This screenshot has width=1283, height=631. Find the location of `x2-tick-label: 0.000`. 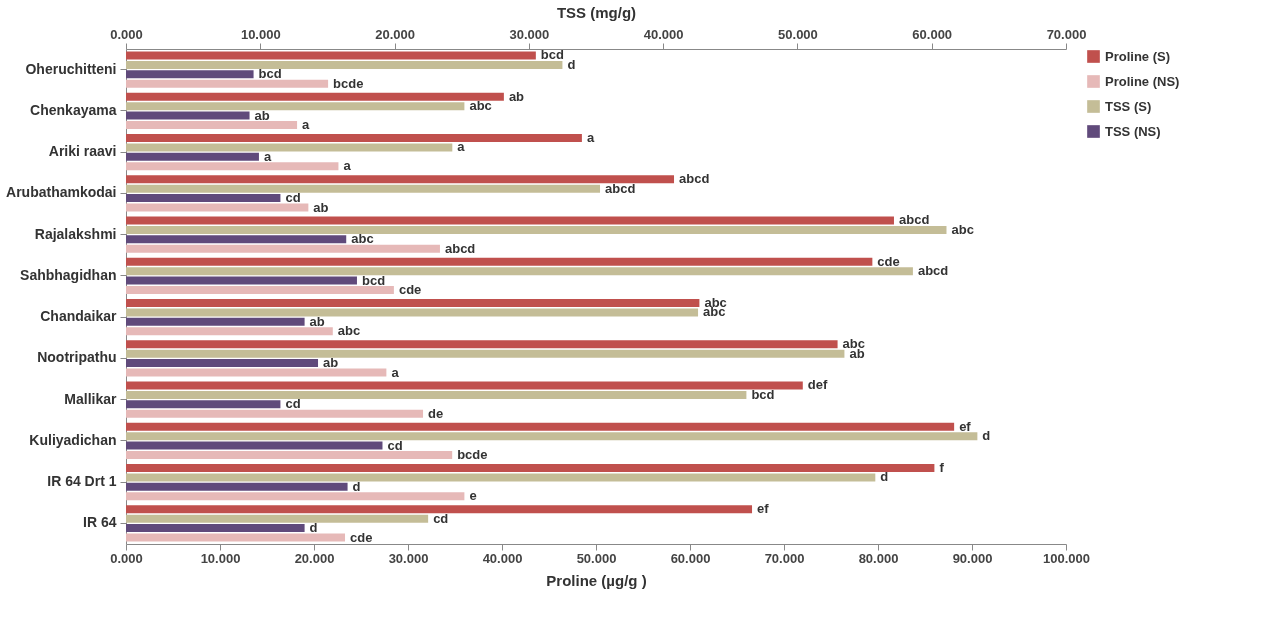

x2-tick-label: 0.000 is located at coordinates (126, 34).